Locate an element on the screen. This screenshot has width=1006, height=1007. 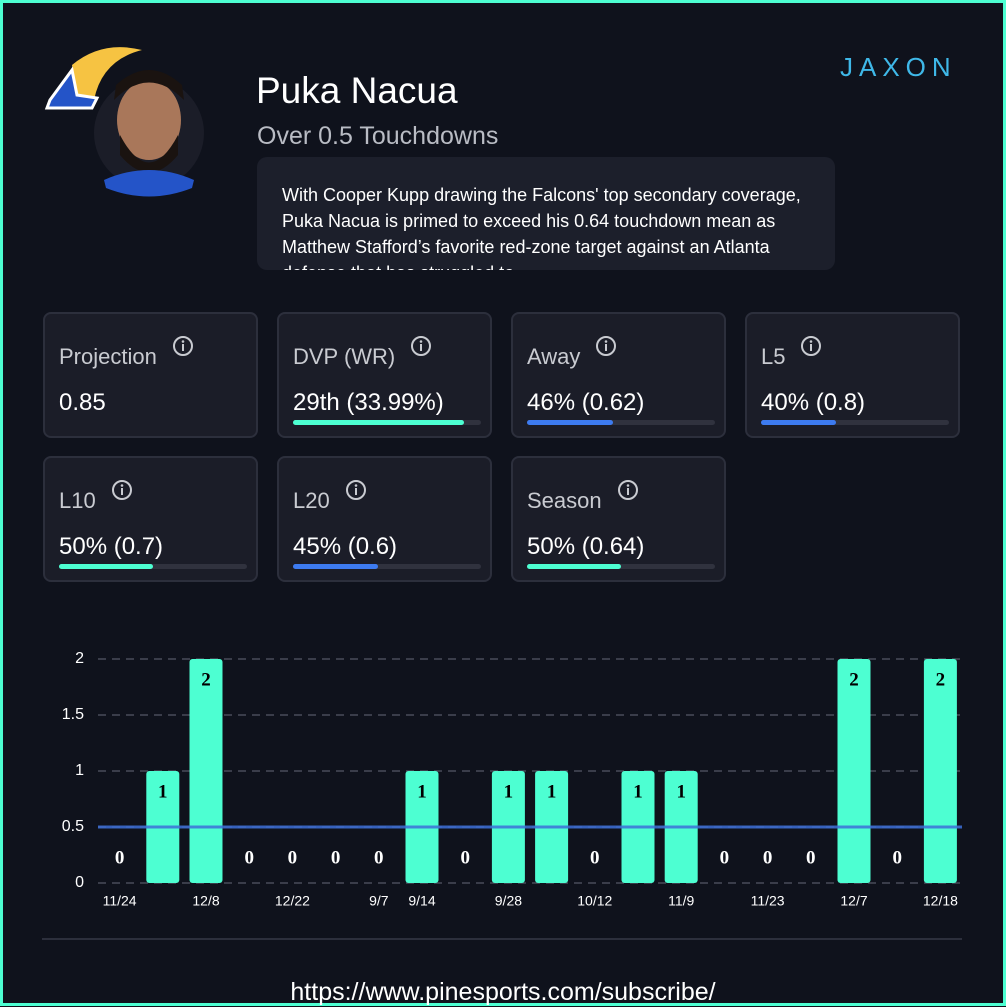
bet-subtitle: Over 0.5 Touchdowns is located at coordinates (378, 136).